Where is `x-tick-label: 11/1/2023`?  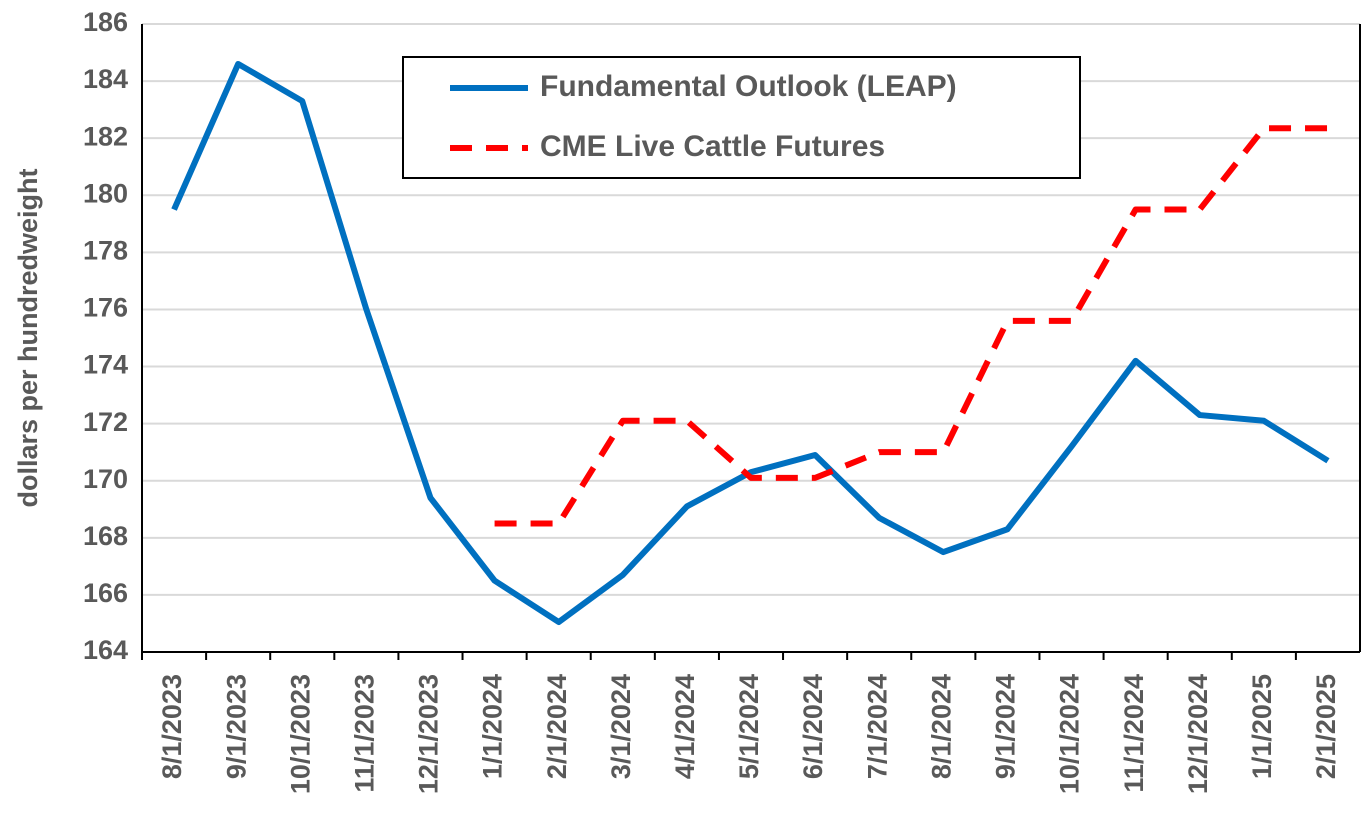
x-tick-label: 11/1/2023 is located at coordinates (364, 733).